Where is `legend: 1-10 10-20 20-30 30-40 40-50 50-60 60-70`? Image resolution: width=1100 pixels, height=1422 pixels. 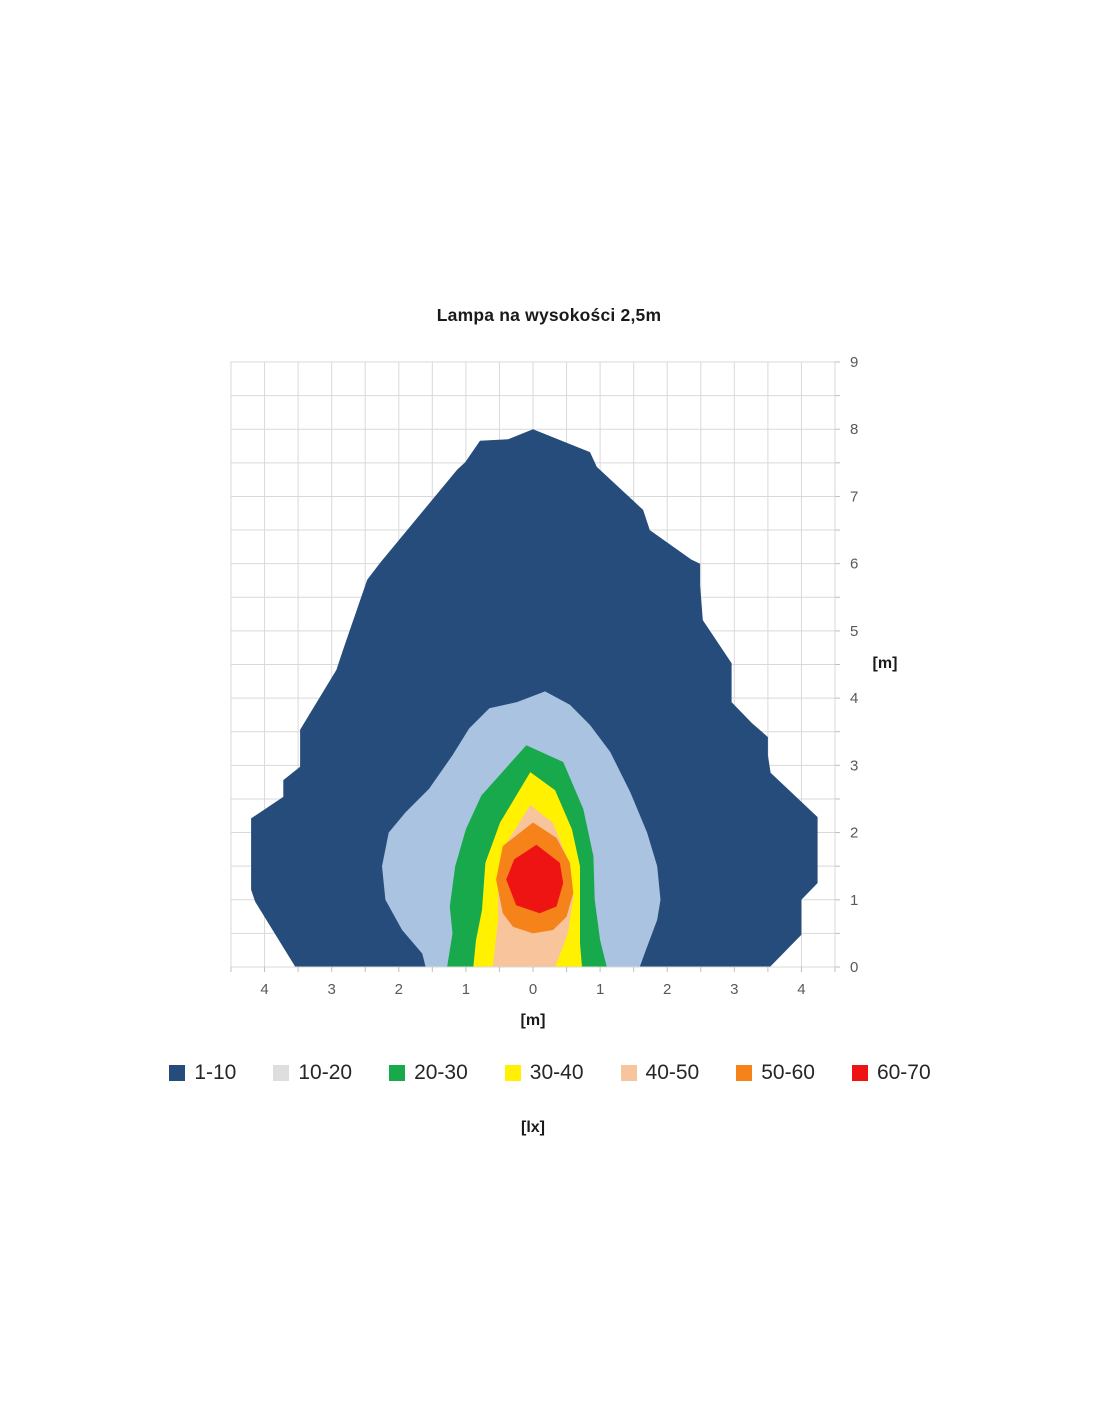 legend: 1-10 10-20 20-30 30-40 40-50 50-60 60-70 is located at coordinates (550, 1073).